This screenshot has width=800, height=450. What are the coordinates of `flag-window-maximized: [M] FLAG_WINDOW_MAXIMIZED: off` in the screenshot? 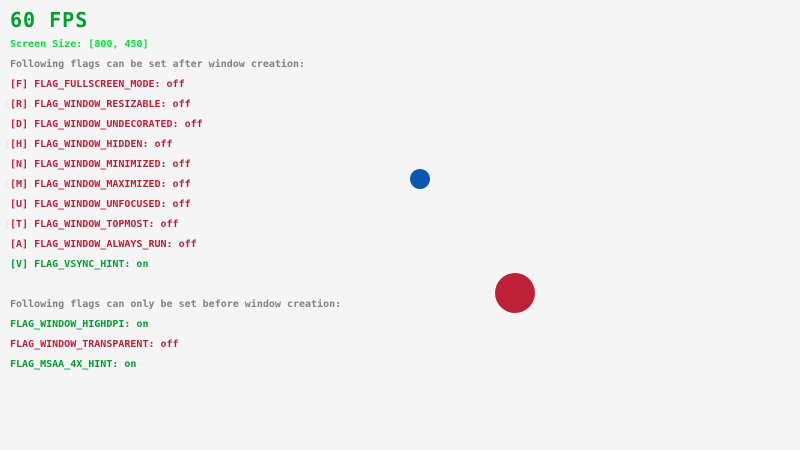 It's located at (100, 184).